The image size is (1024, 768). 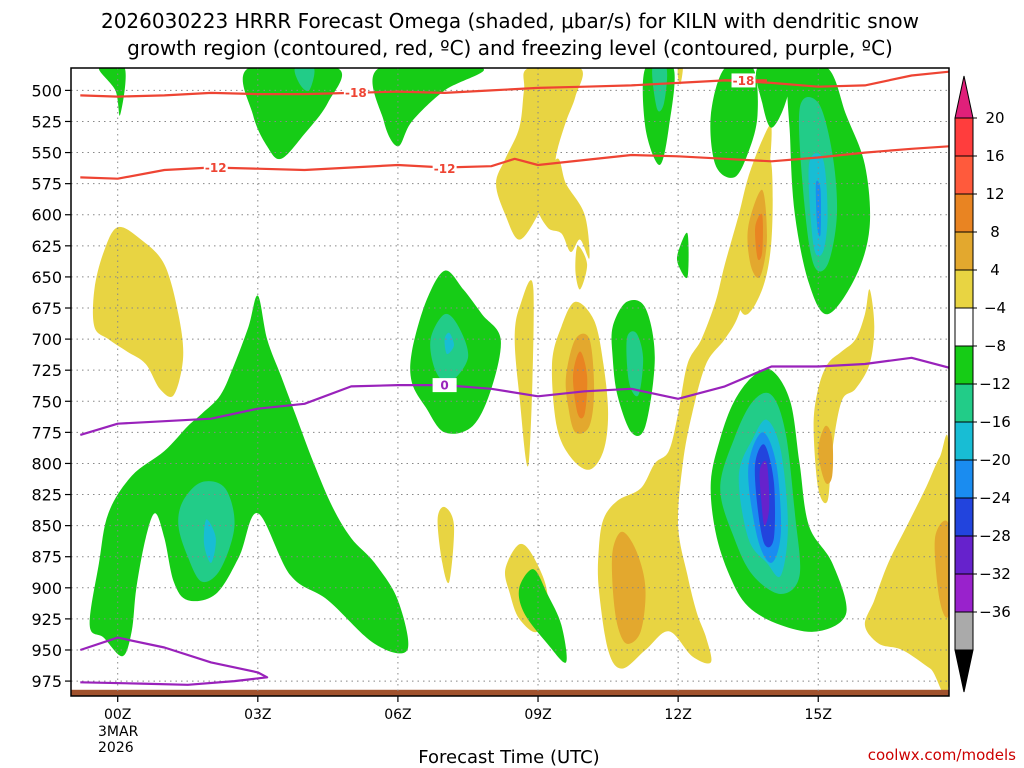 What do you see at coordinates (46, 339) in the screenshot?
I see `y-tick-label: 700` at bounding box center [46, 339].